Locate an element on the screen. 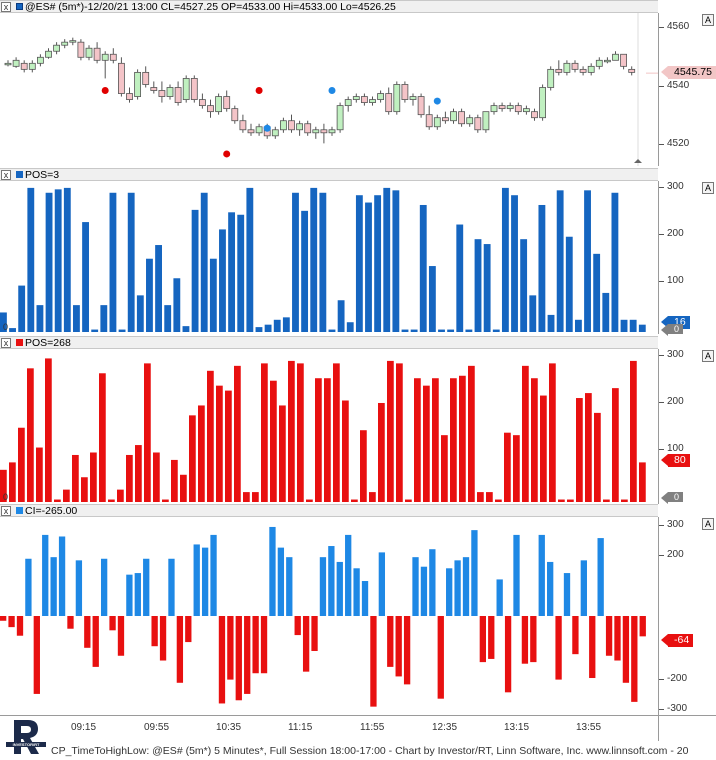 This screenshot has height=760, width=716. close-pos-red-pane-button: x is located at coordinates (6, 343).